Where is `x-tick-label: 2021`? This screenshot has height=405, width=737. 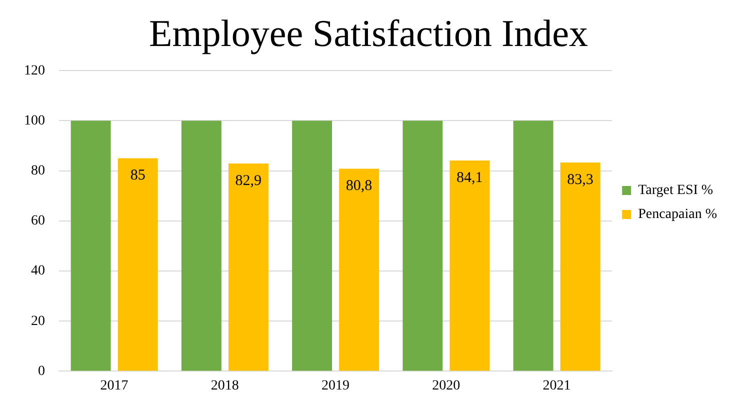
x-tick-label: 2021 is located at coordinates (556, 386).